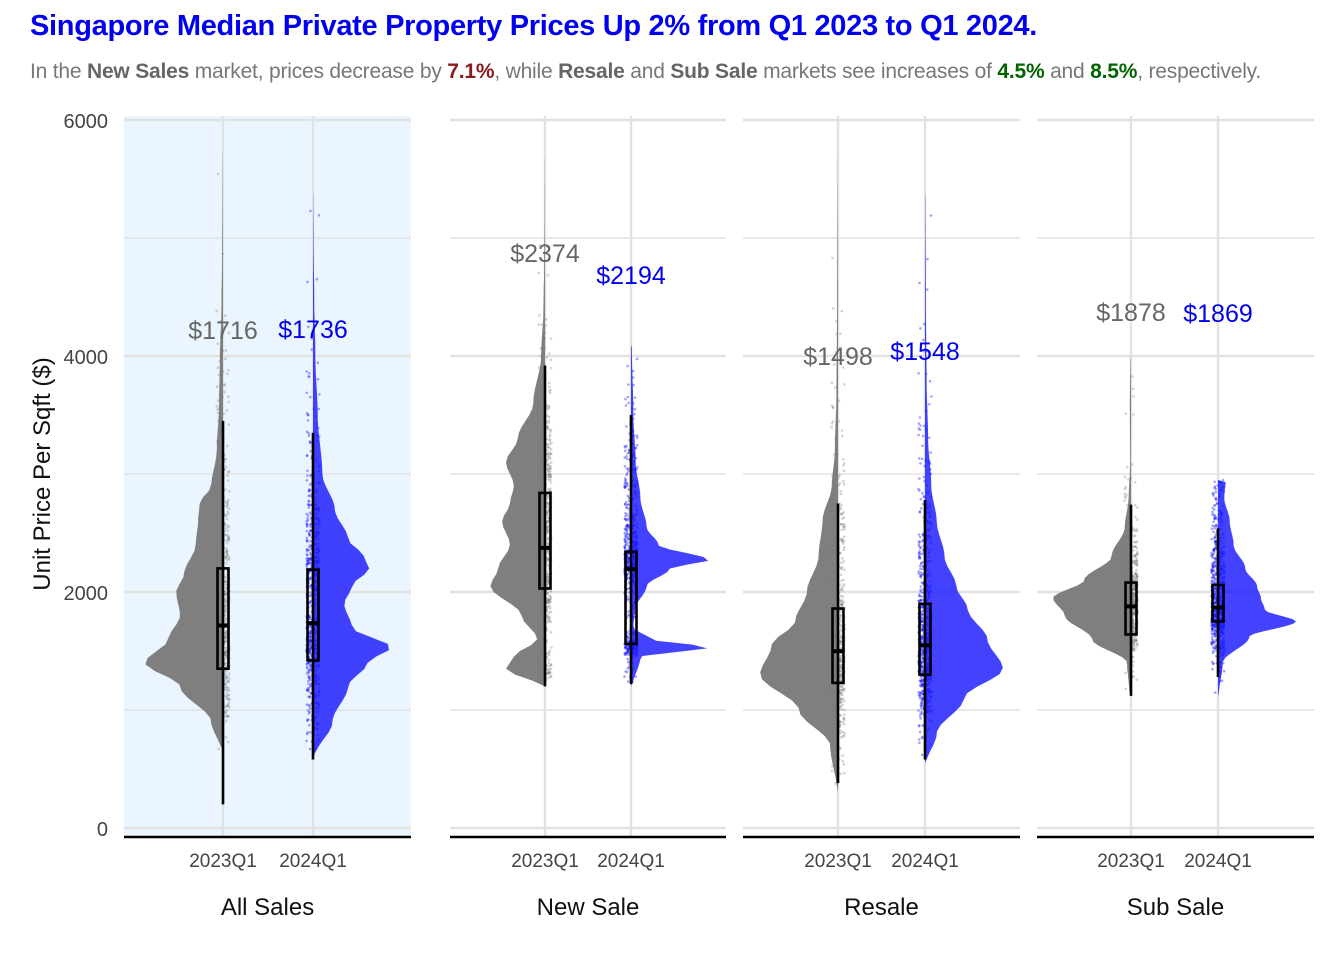 The height and width of the screenshot is (960, 1344). What do you see at coordinates (631, 276) in the screenshot?
I see `median-label: $2194` at bounding box center [631, 276].